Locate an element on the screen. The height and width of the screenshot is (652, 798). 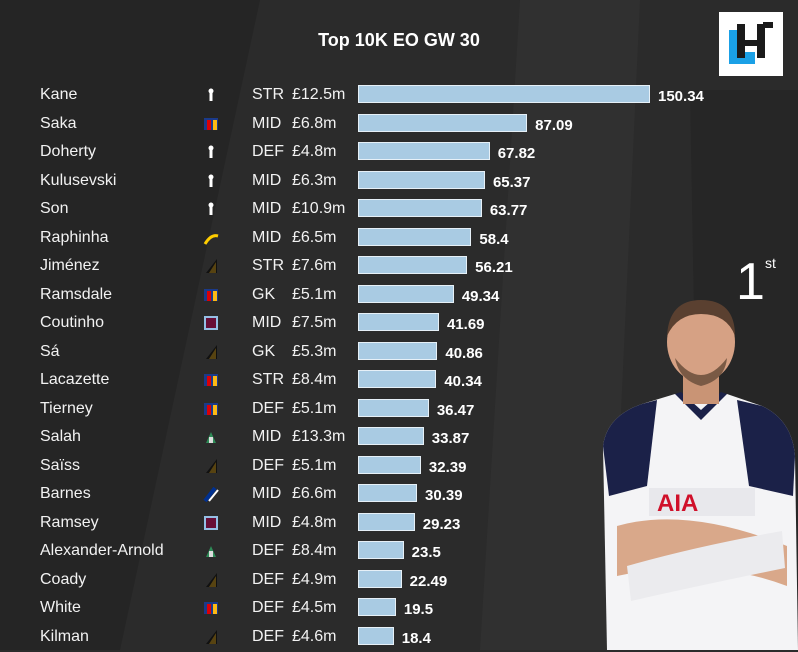
player-name: Barnes is located at coordinates (65, 493).